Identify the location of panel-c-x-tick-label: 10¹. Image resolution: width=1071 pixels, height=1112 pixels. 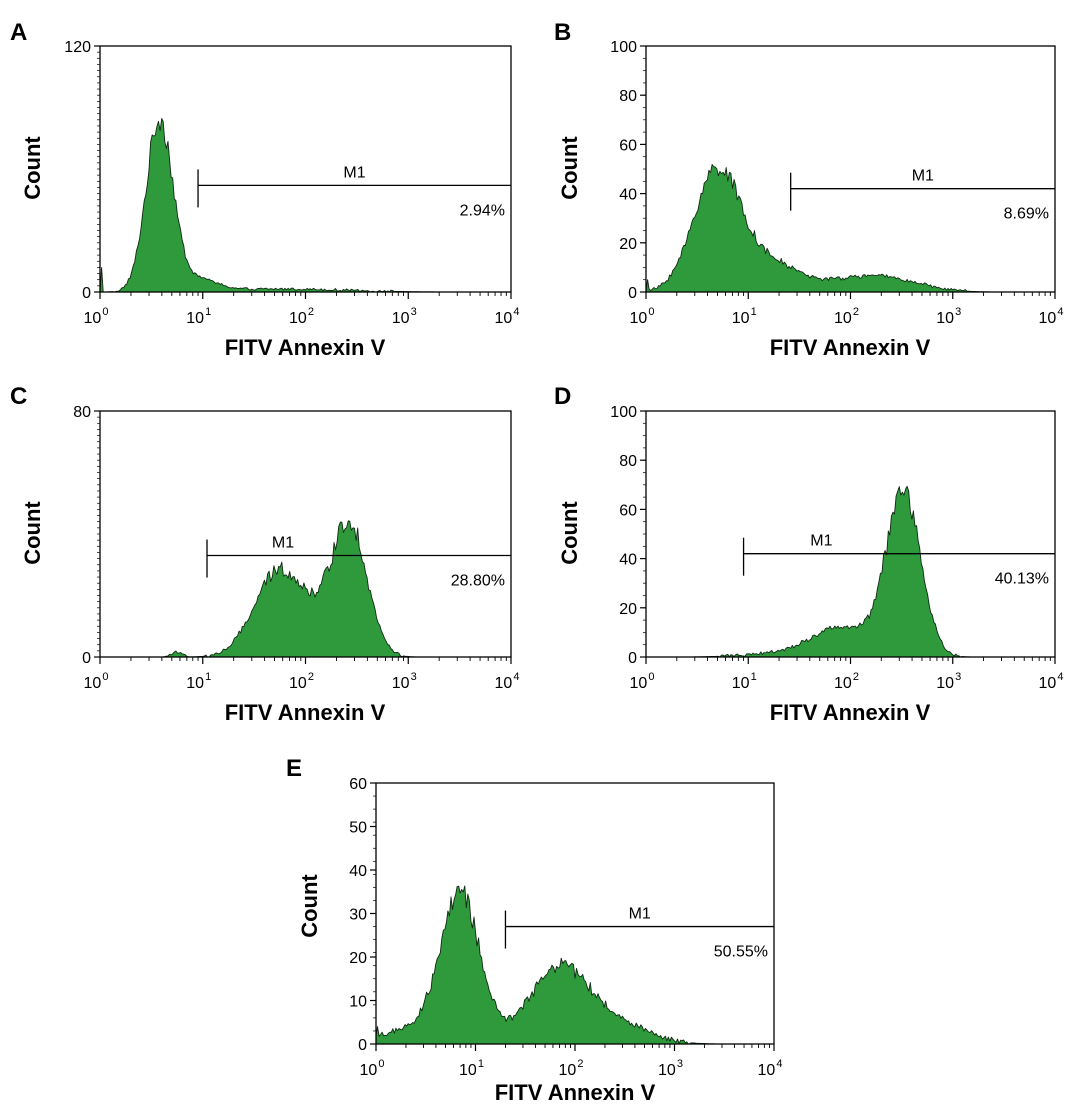
(198, 681).